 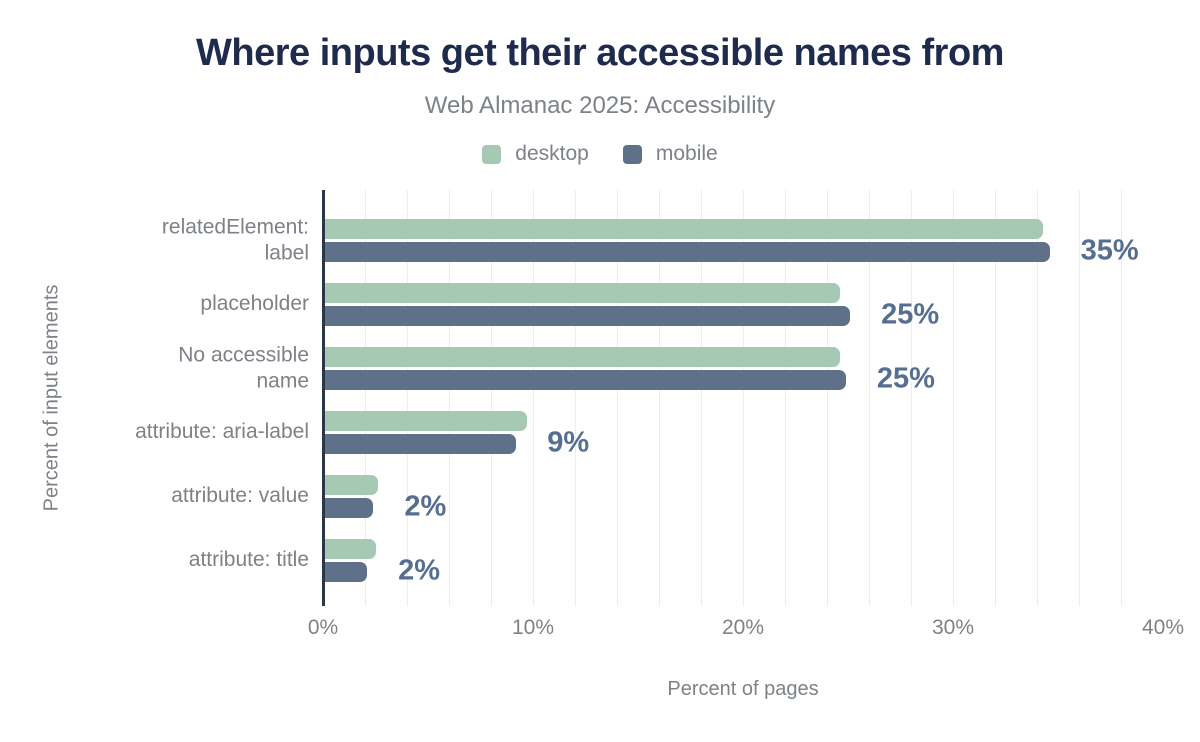 What do you see at coordinates (568, 442) in the screenshot?
I see `value-label: 9%` at bounding box center [568, 442].